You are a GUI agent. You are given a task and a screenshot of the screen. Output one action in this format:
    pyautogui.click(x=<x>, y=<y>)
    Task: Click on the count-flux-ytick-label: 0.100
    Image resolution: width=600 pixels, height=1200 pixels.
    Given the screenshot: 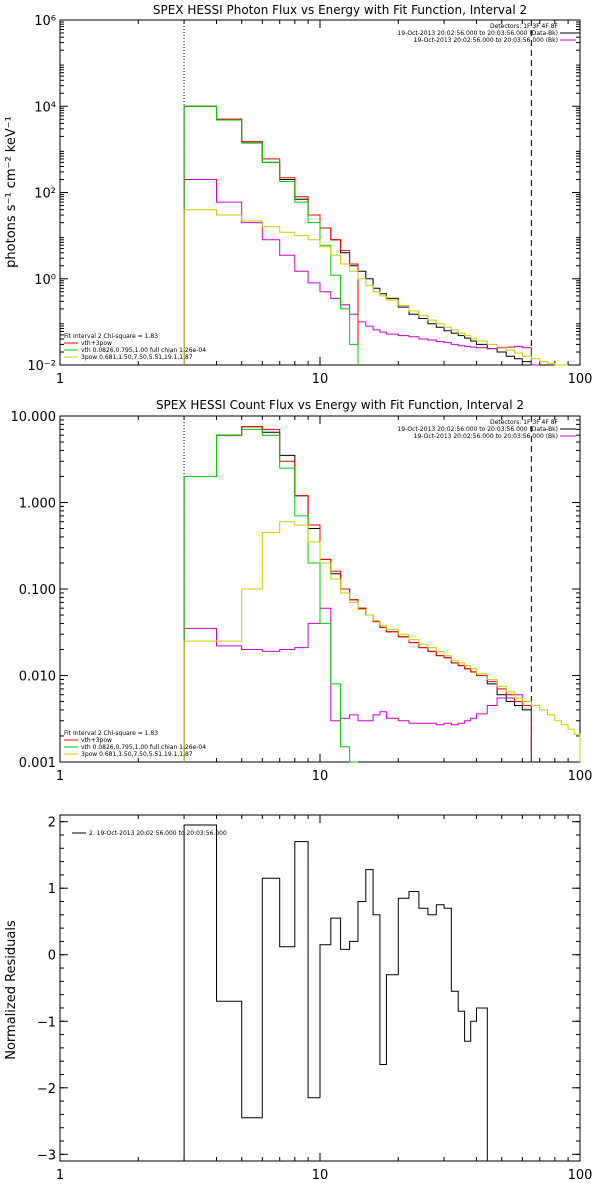 What is the action you would take?
    pyautogui.click(x=37, y=590)
    